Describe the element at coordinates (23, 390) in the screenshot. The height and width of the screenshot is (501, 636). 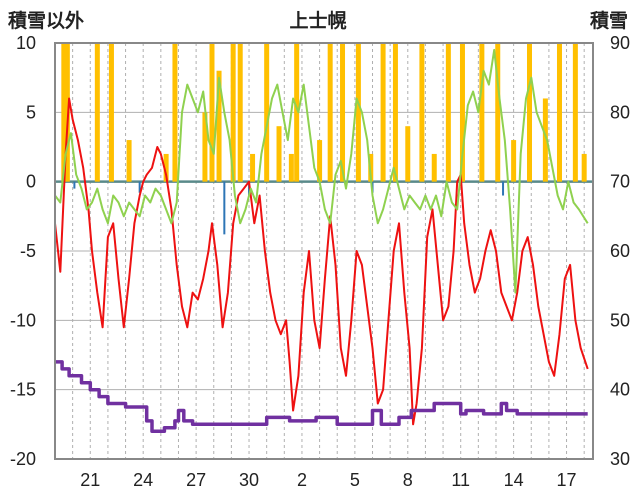
I see `left-tick-label: -15` at that location.